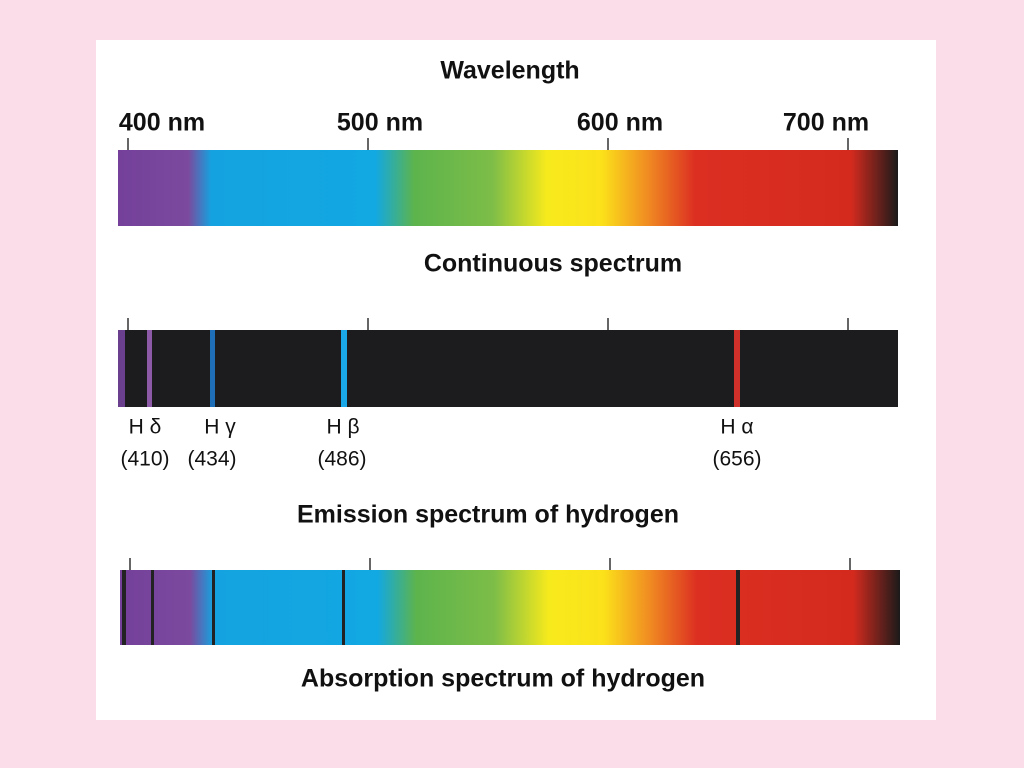 Image resolution: width=1024 pixels, height=768 pixels. I want to click on caption: Continuous spectrum, so click(553, 264).